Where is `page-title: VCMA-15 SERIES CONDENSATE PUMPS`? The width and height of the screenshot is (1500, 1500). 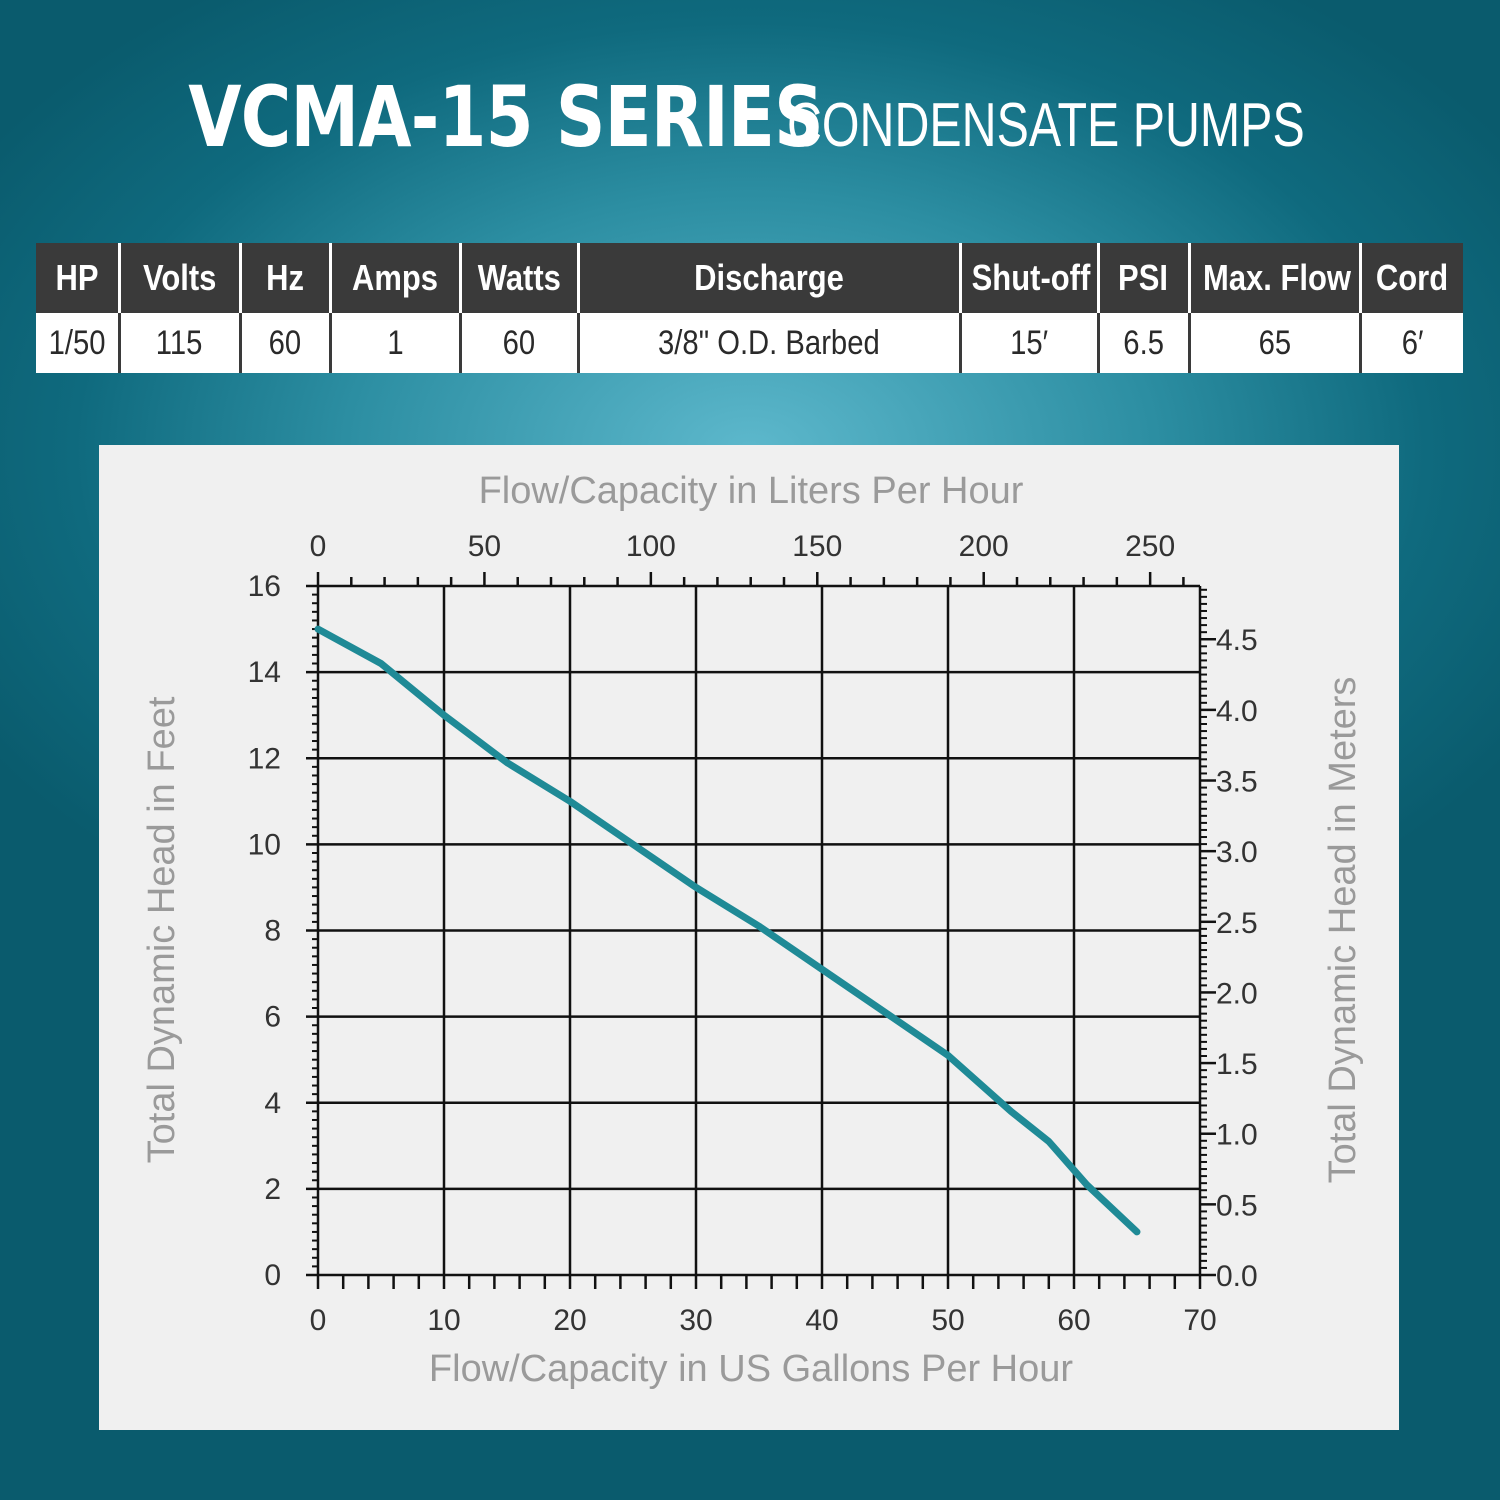 page-title: VCMA-15 SERIES CONDENSATE PUMPS is located at coordinates (750, 117).